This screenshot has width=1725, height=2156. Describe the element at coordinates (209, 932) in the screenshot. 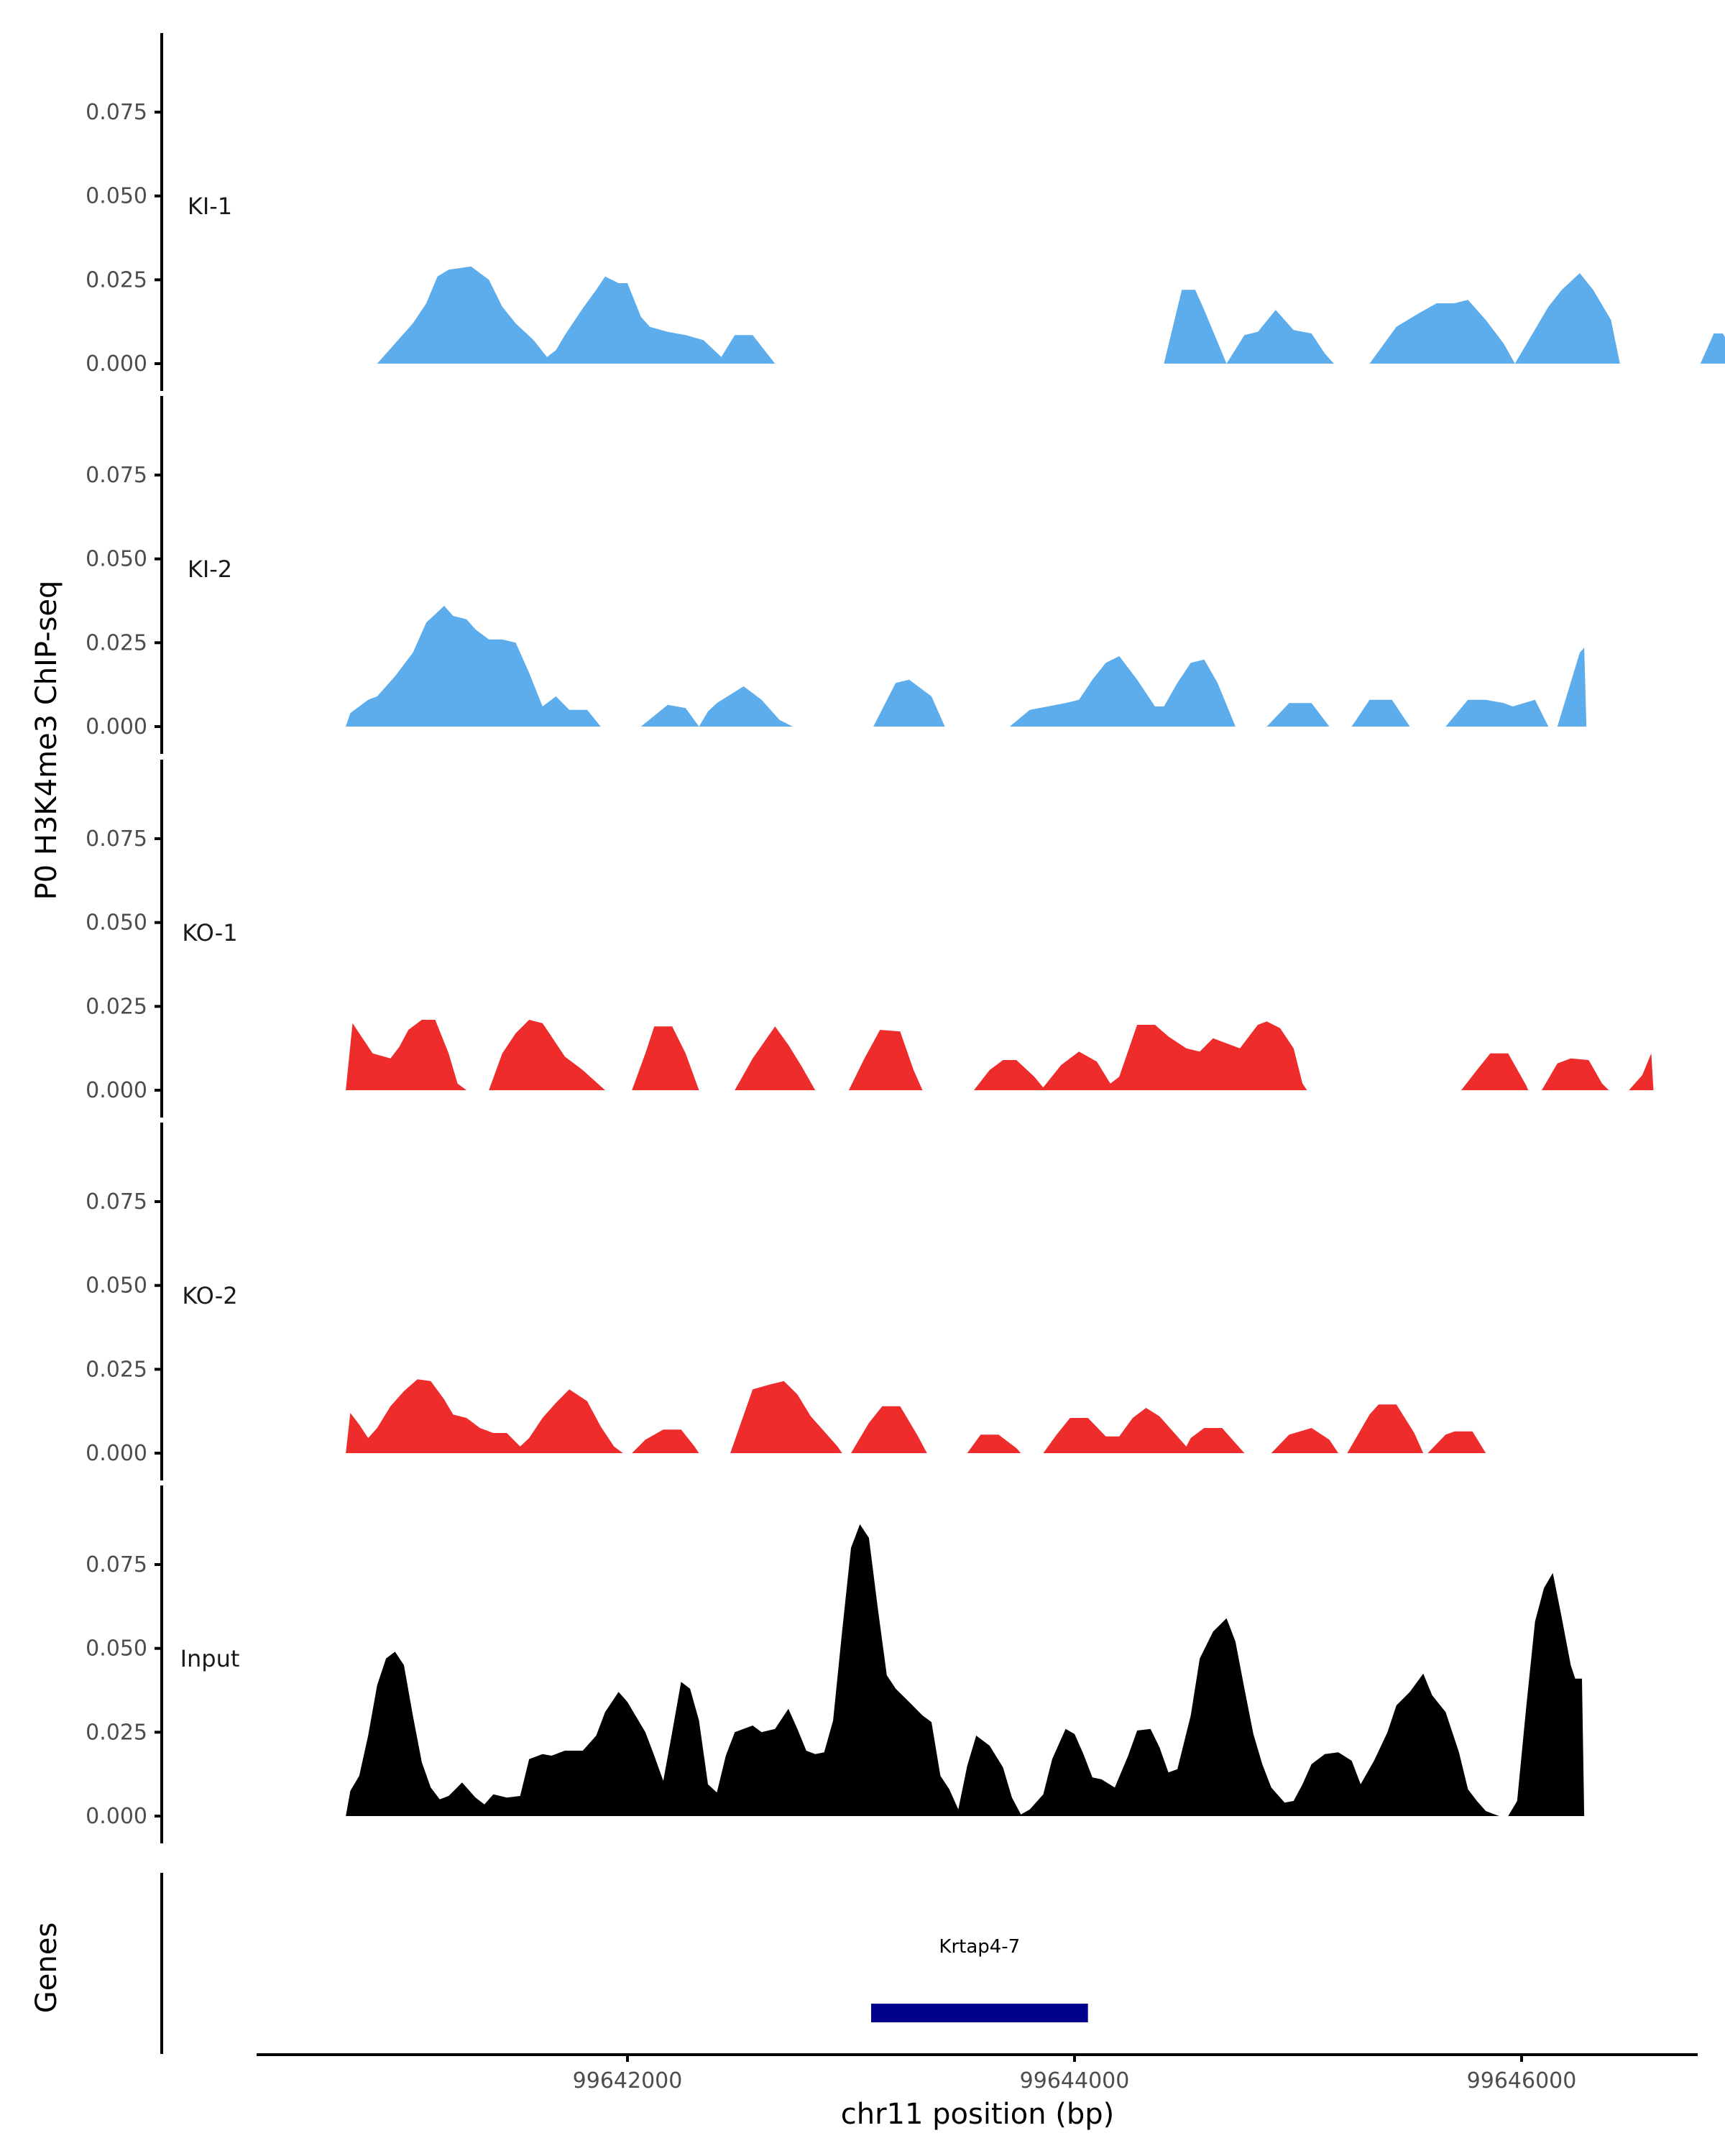

I see `track-label: KO-1` at that location.